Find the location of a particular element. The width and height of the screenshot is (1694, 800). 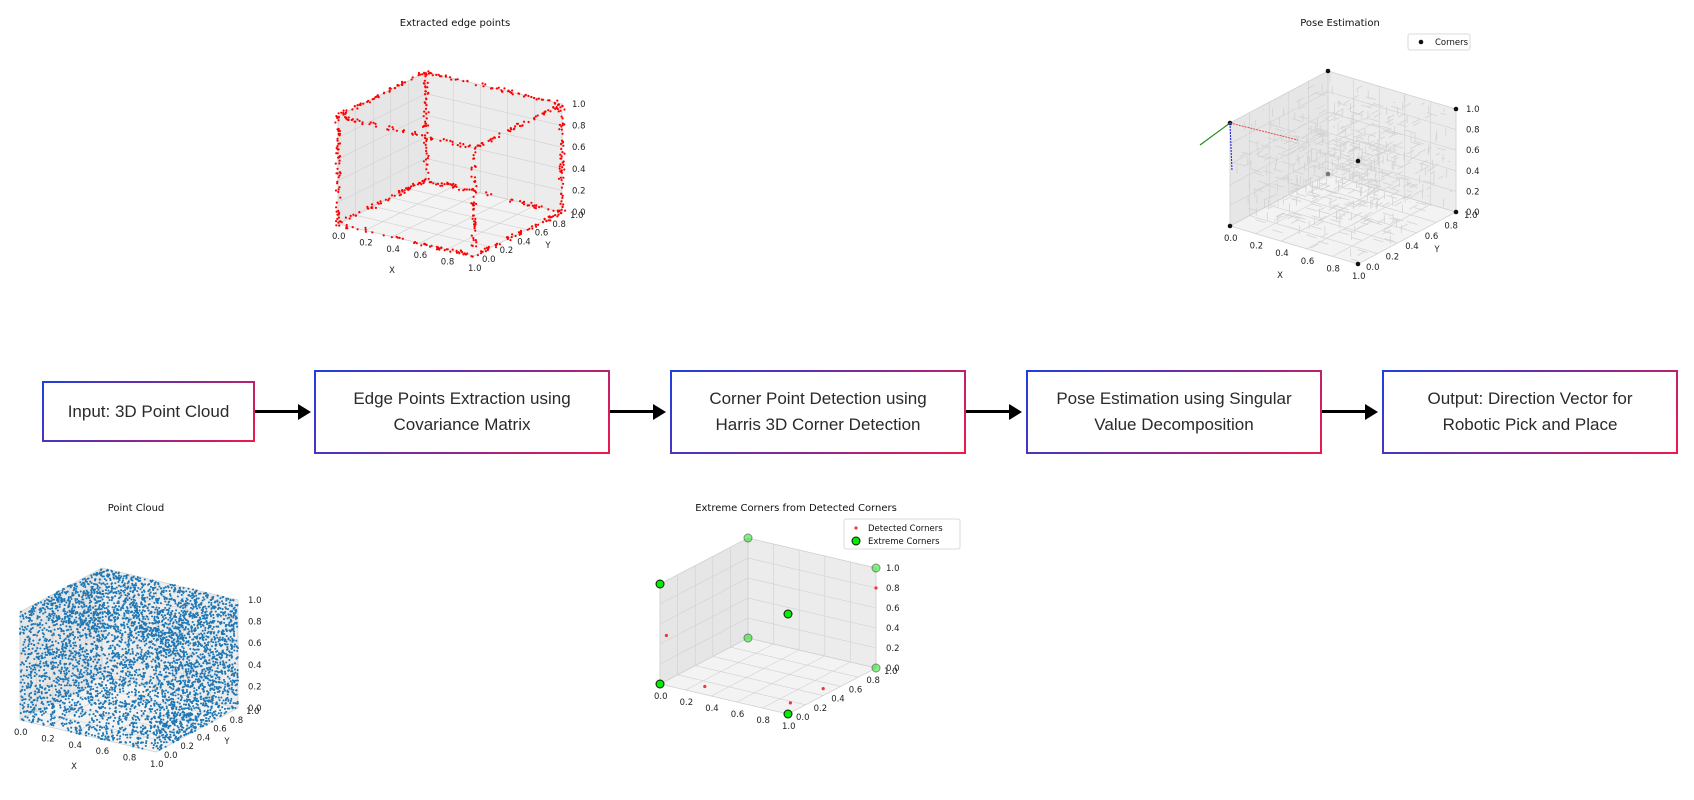

y-tick-label: 0.8 is located at coordinates (1451, 226).